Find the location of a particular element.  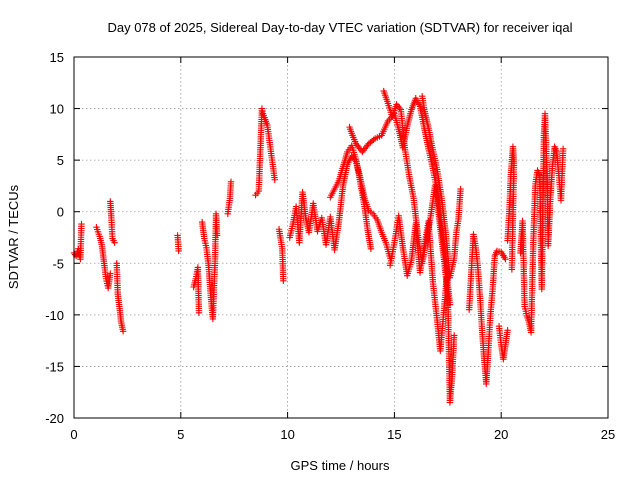

x-tick-label: 25 is located at coordinates (608, 434).